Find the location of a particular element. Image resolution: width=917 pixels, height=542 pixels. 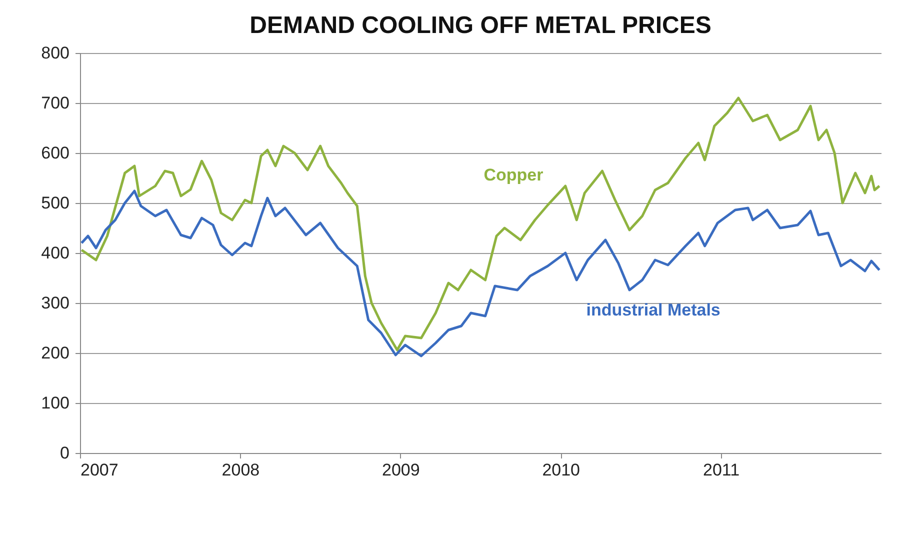

series-label: industrial Metals is located at coordinates (653, 310).